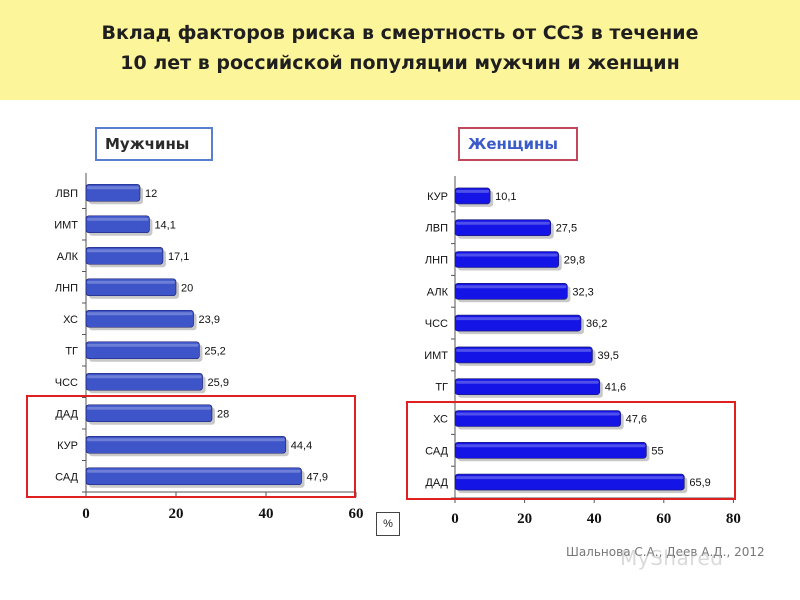  What do you see at coordinates (524, 519) in the screenshot?
I see `women-x-tick-label: 20` at bounding box center [524, 519].